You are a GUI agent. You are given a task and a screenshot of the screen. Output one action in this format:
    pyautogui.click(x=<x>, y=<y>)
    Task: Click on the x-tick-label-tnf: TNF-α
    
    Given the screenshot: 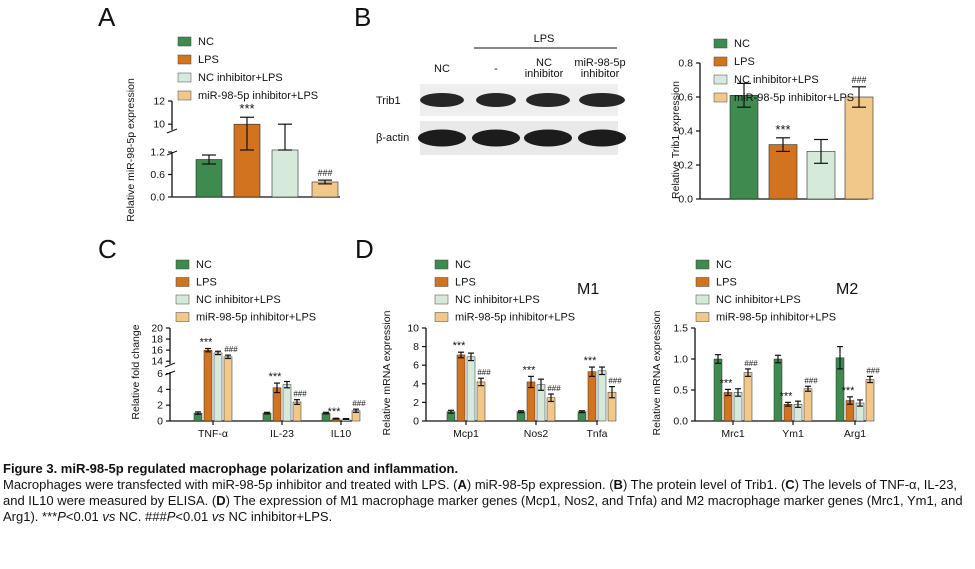 What is the action you would take?
    pyautogui.click(x=213, y=434)
    